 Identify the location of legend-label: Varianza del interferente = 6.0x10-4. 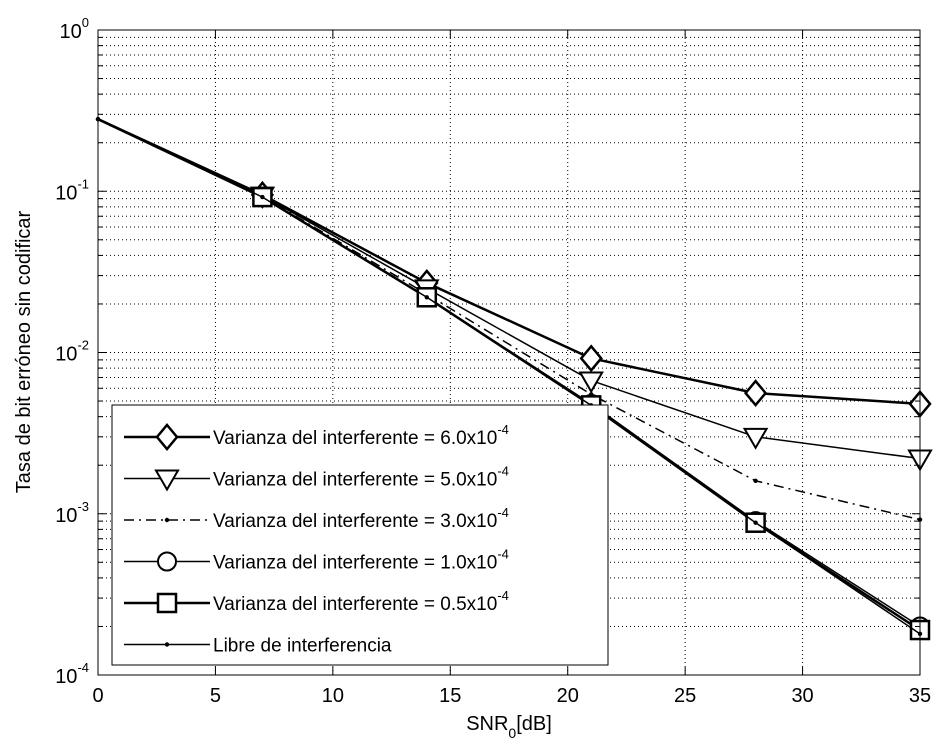
(361, 435).